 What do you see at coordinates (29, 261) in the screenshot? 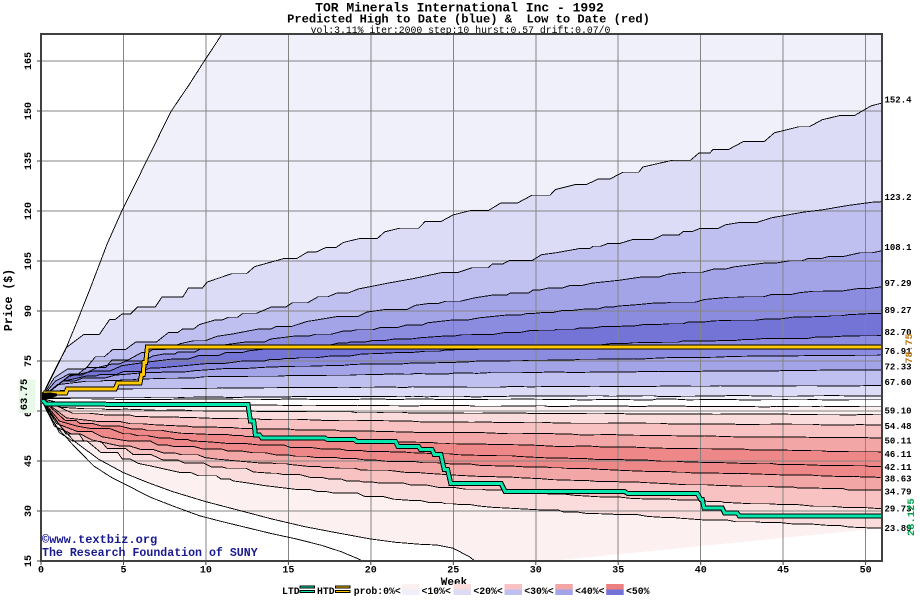
I see `svg-text: 105` at bounding box center [29, 261].